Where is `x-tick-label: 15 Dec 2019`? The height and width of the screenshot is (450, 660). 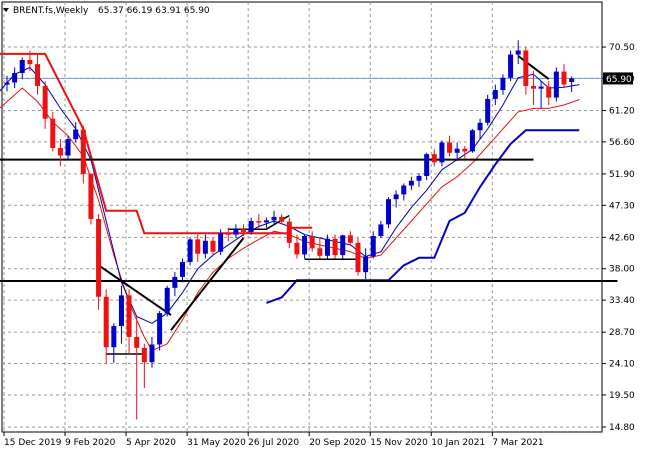
x-tick-label: 15 Dec 2019 is located at coordinates (33, 443).